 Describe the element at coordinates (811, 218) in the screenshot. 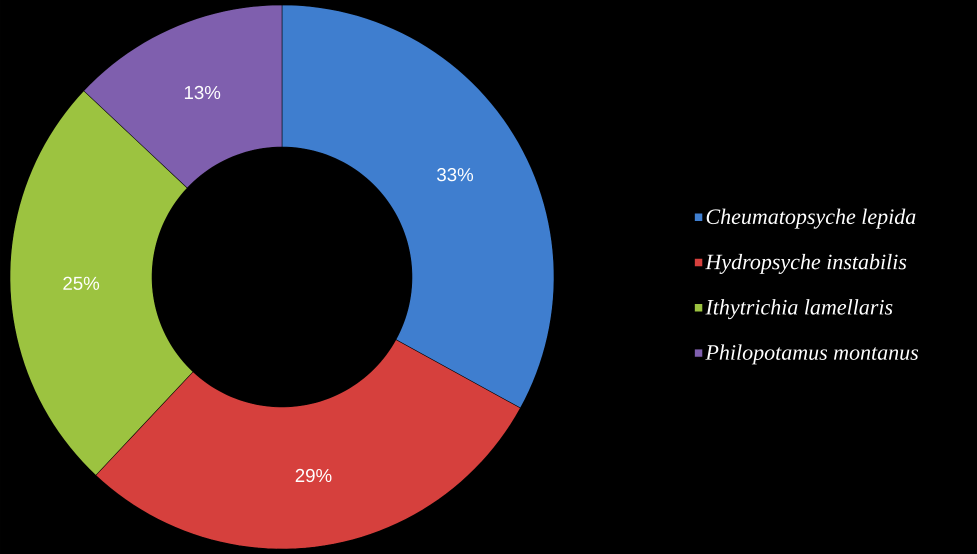

I see `legend-label: Cheumatopsyche lepida` at that location.